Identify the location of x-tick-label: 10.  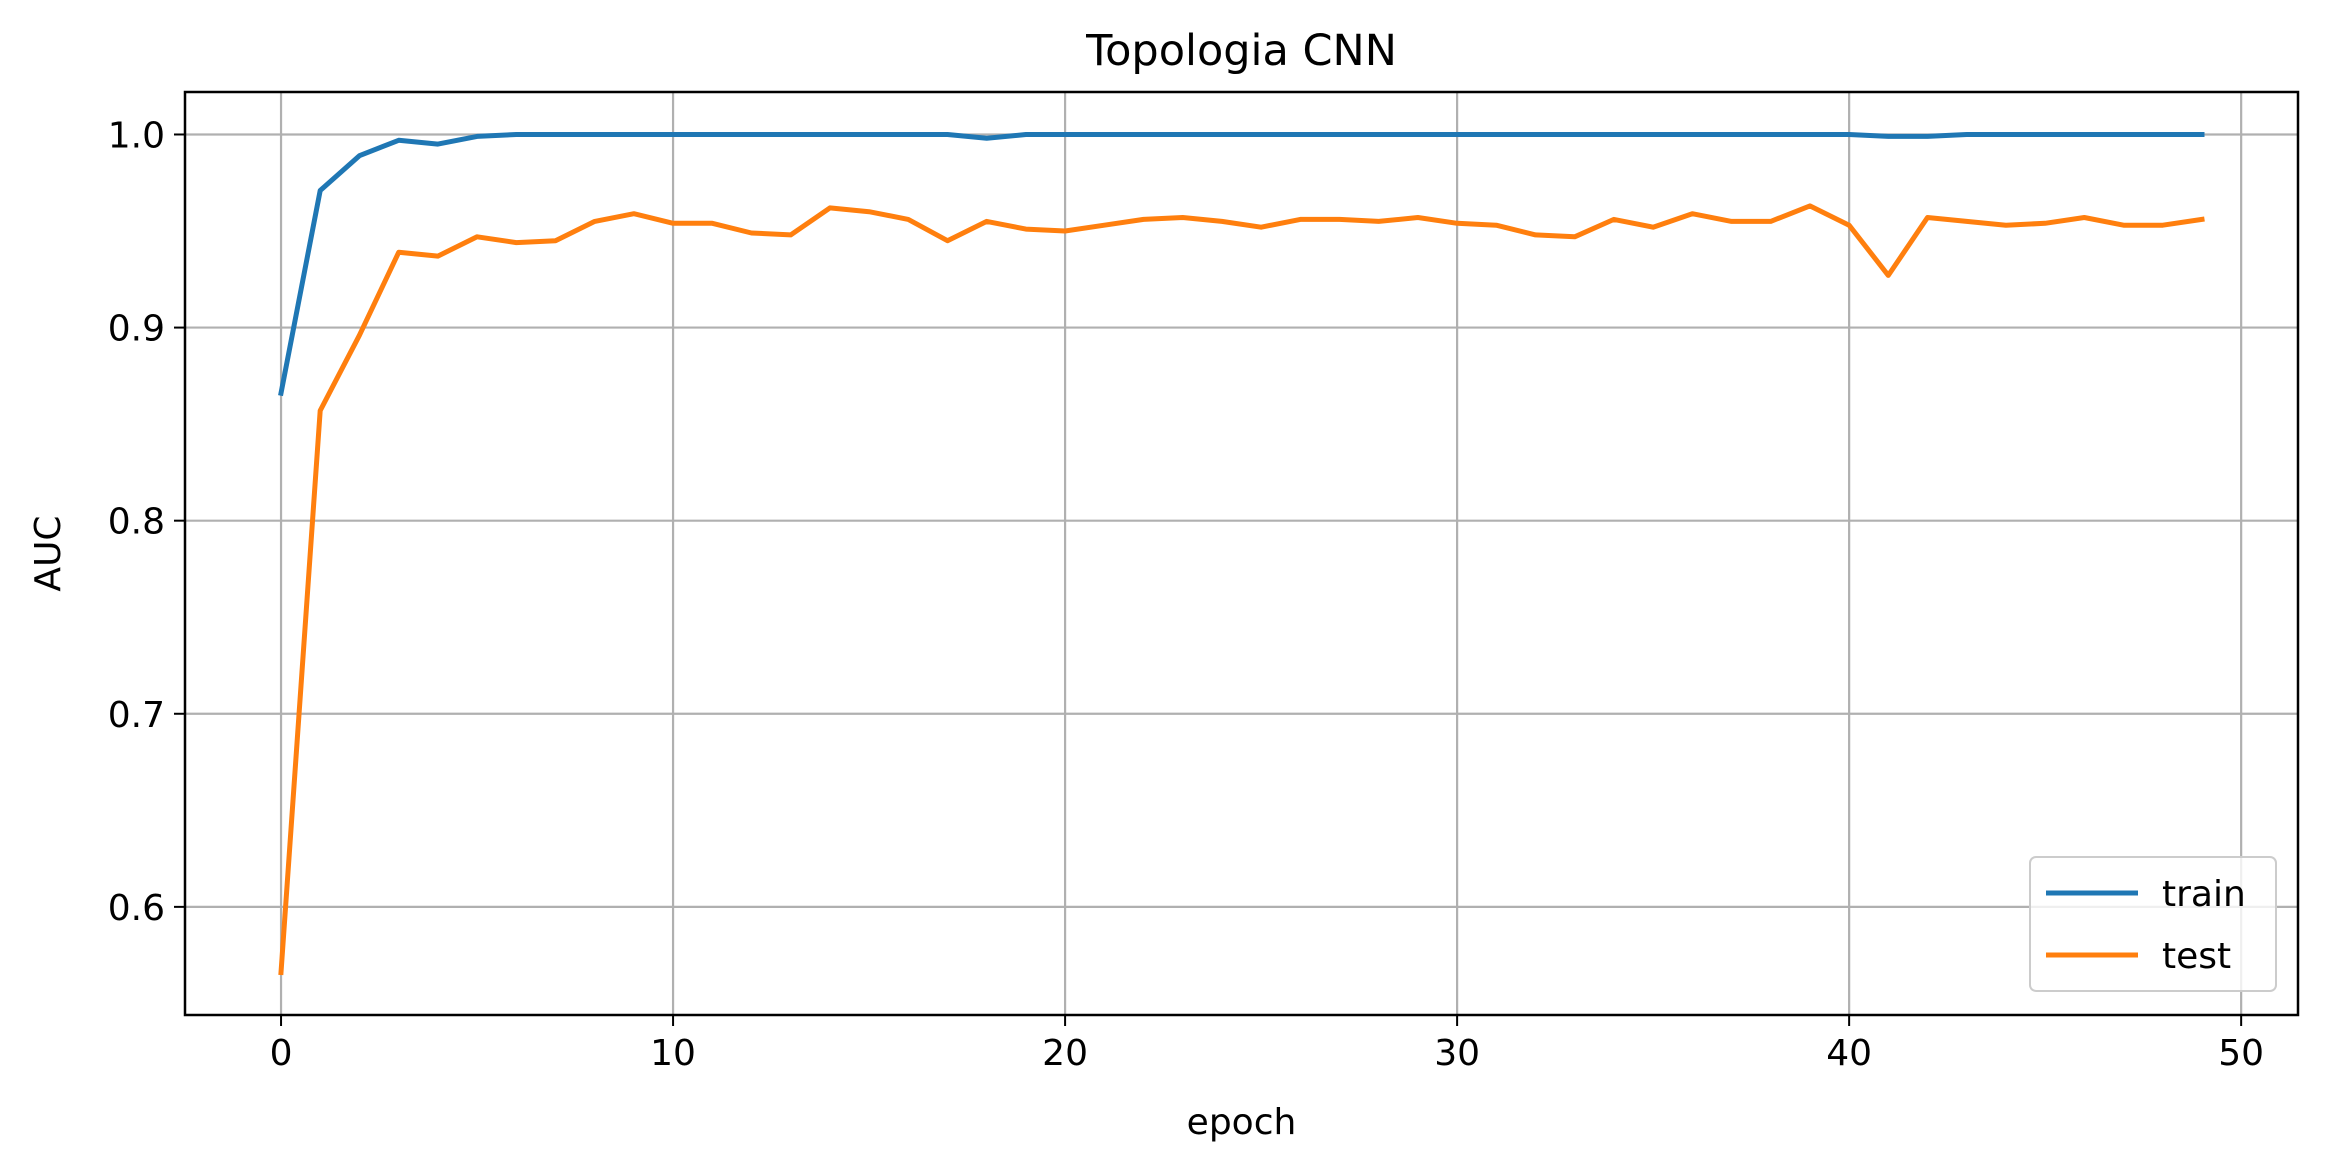
(673, 1053).